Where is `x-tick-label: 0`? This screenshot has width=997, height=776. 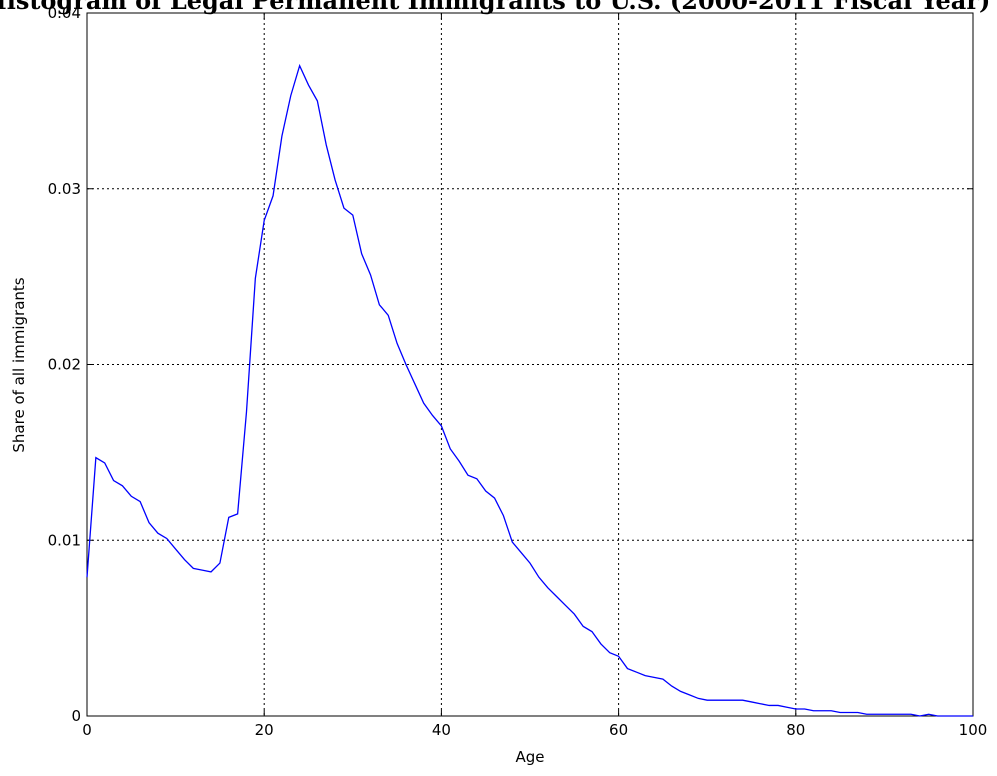
x-tick-label: 0 is located at coordinates (87, 730).